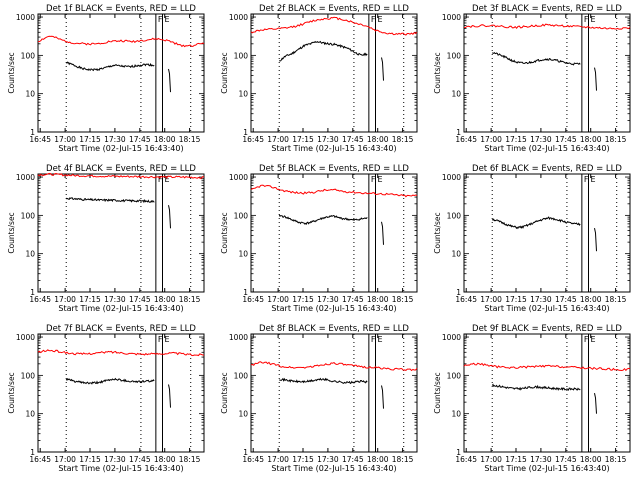 The height and width of the screenshot is (480, 640). I want to click on y-tick-label: 100, so click(454, 55).